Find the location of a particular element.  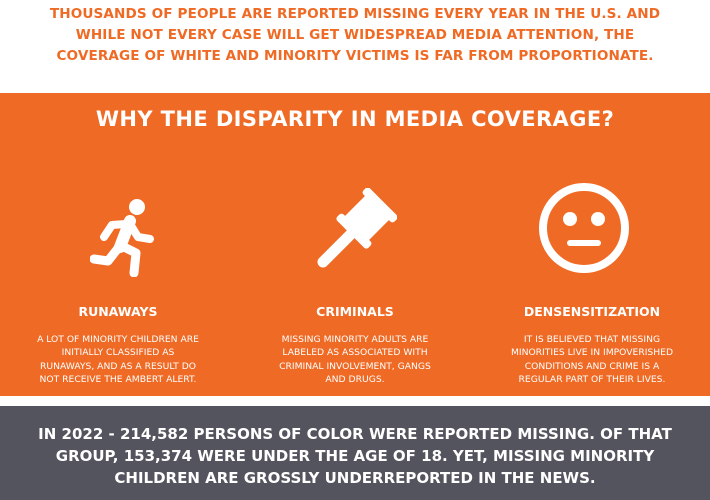

description-line: AND DRUGS. is located at coordinates (355, 380).